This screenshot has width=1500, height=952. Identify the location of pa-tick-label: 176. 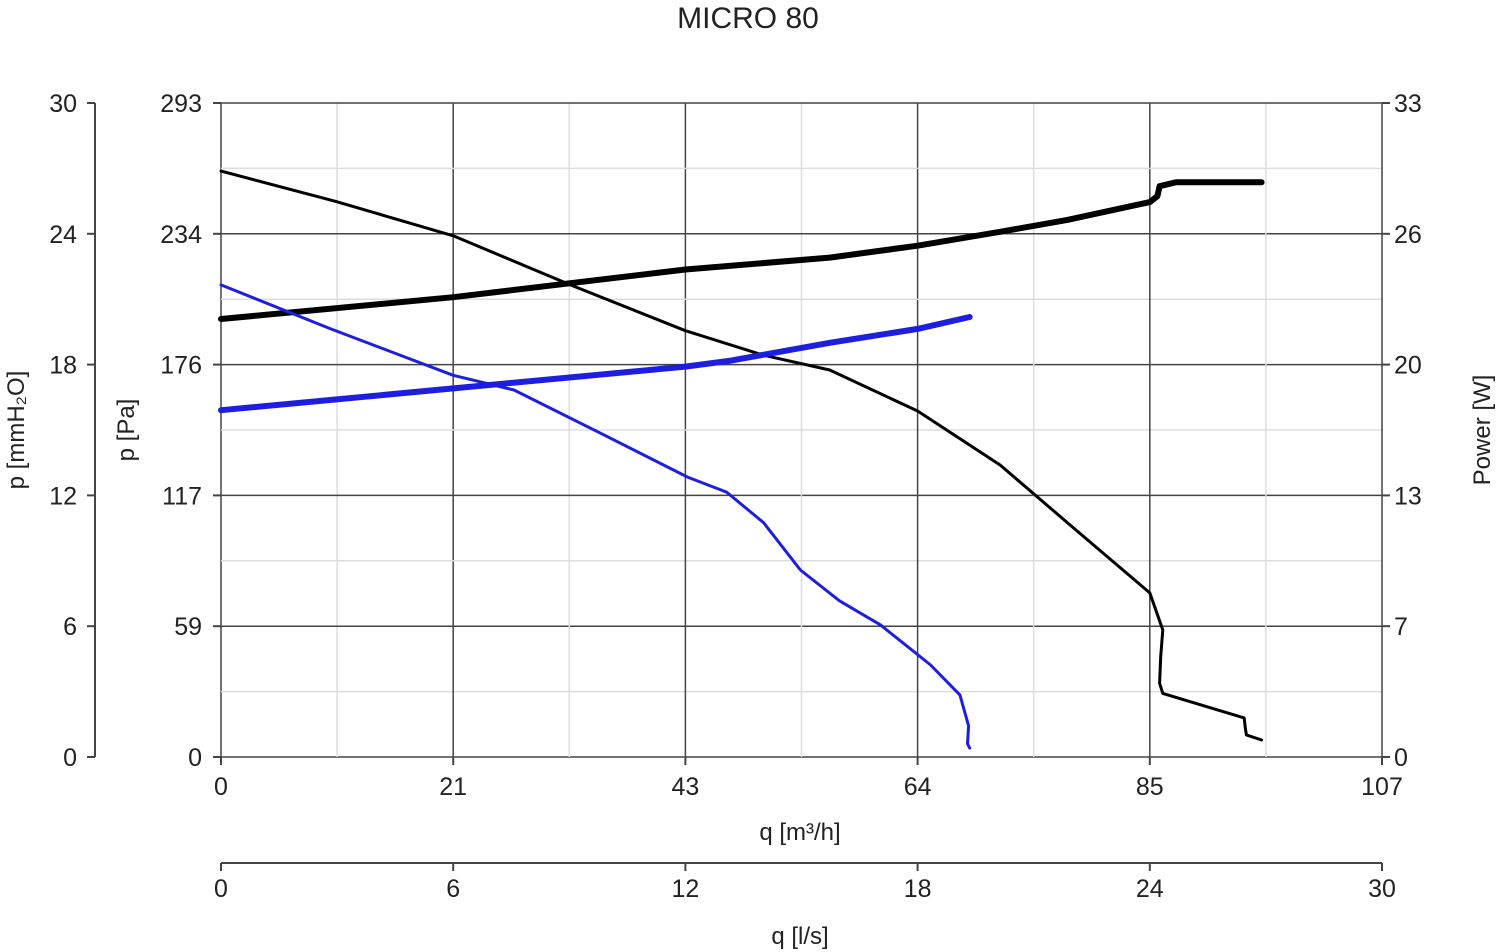
(181, 366).